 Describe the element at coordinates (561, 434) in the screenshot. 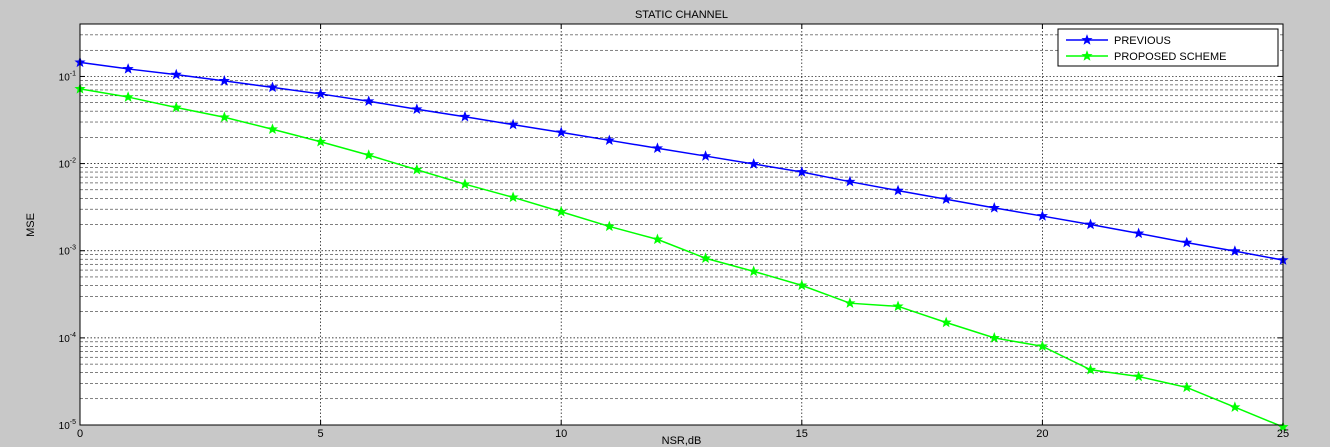

I see `x-tick-label: 10` at that location.